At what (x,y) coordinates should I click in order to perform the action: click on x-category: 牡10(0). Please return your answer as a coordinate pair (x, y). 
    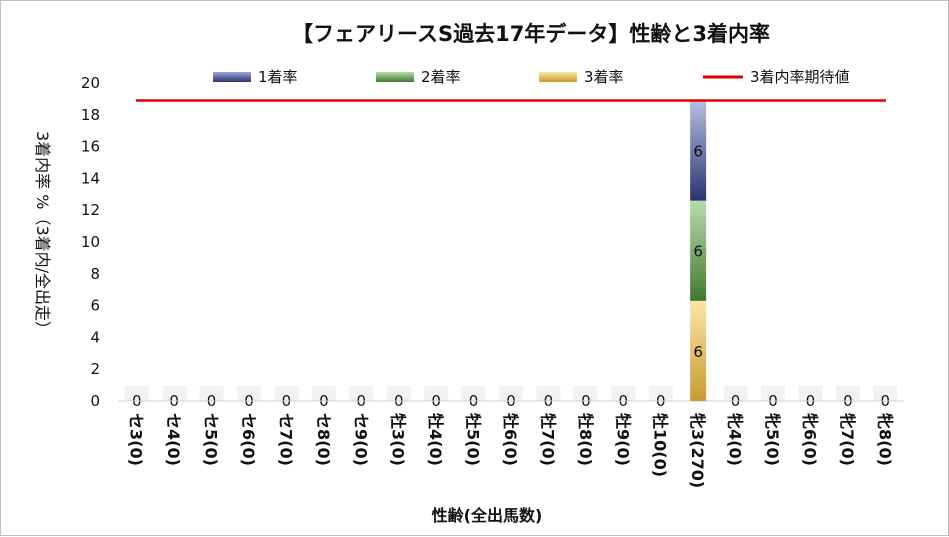
    Looking at the image, I should click on (660, 445).